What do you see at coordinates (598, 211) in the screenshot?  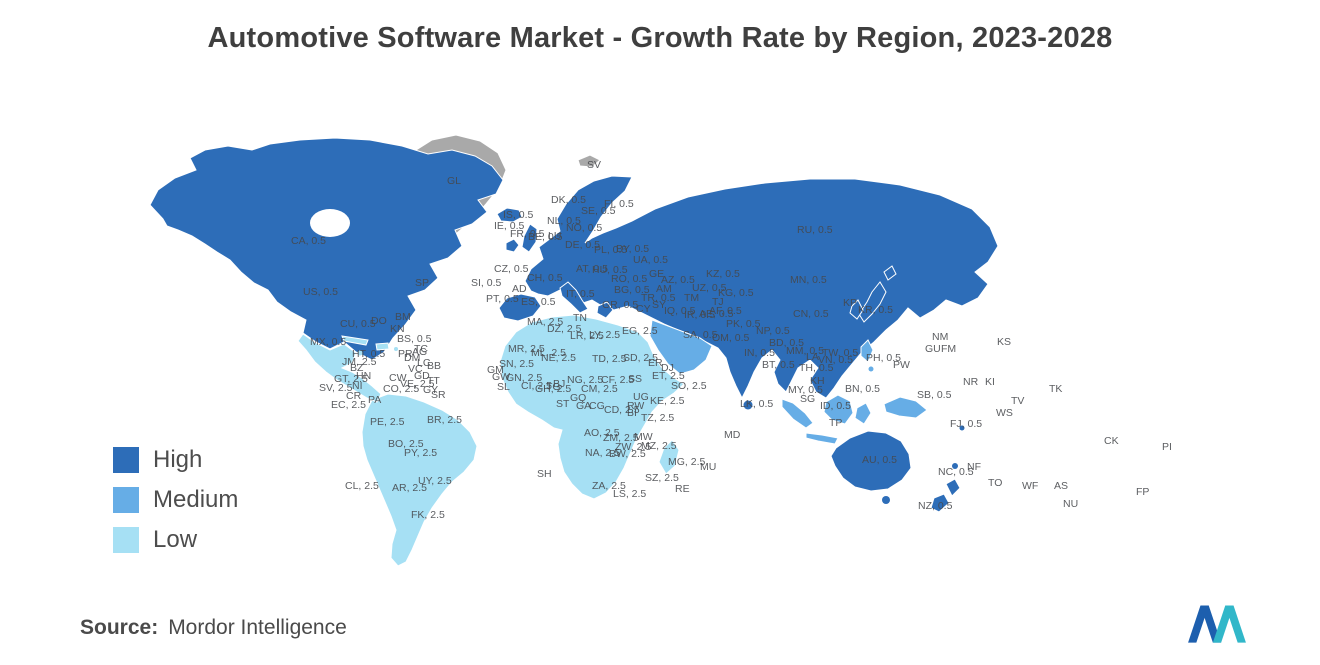 I see `country-label: SE, 0.5` at bounding box center [598, 211].